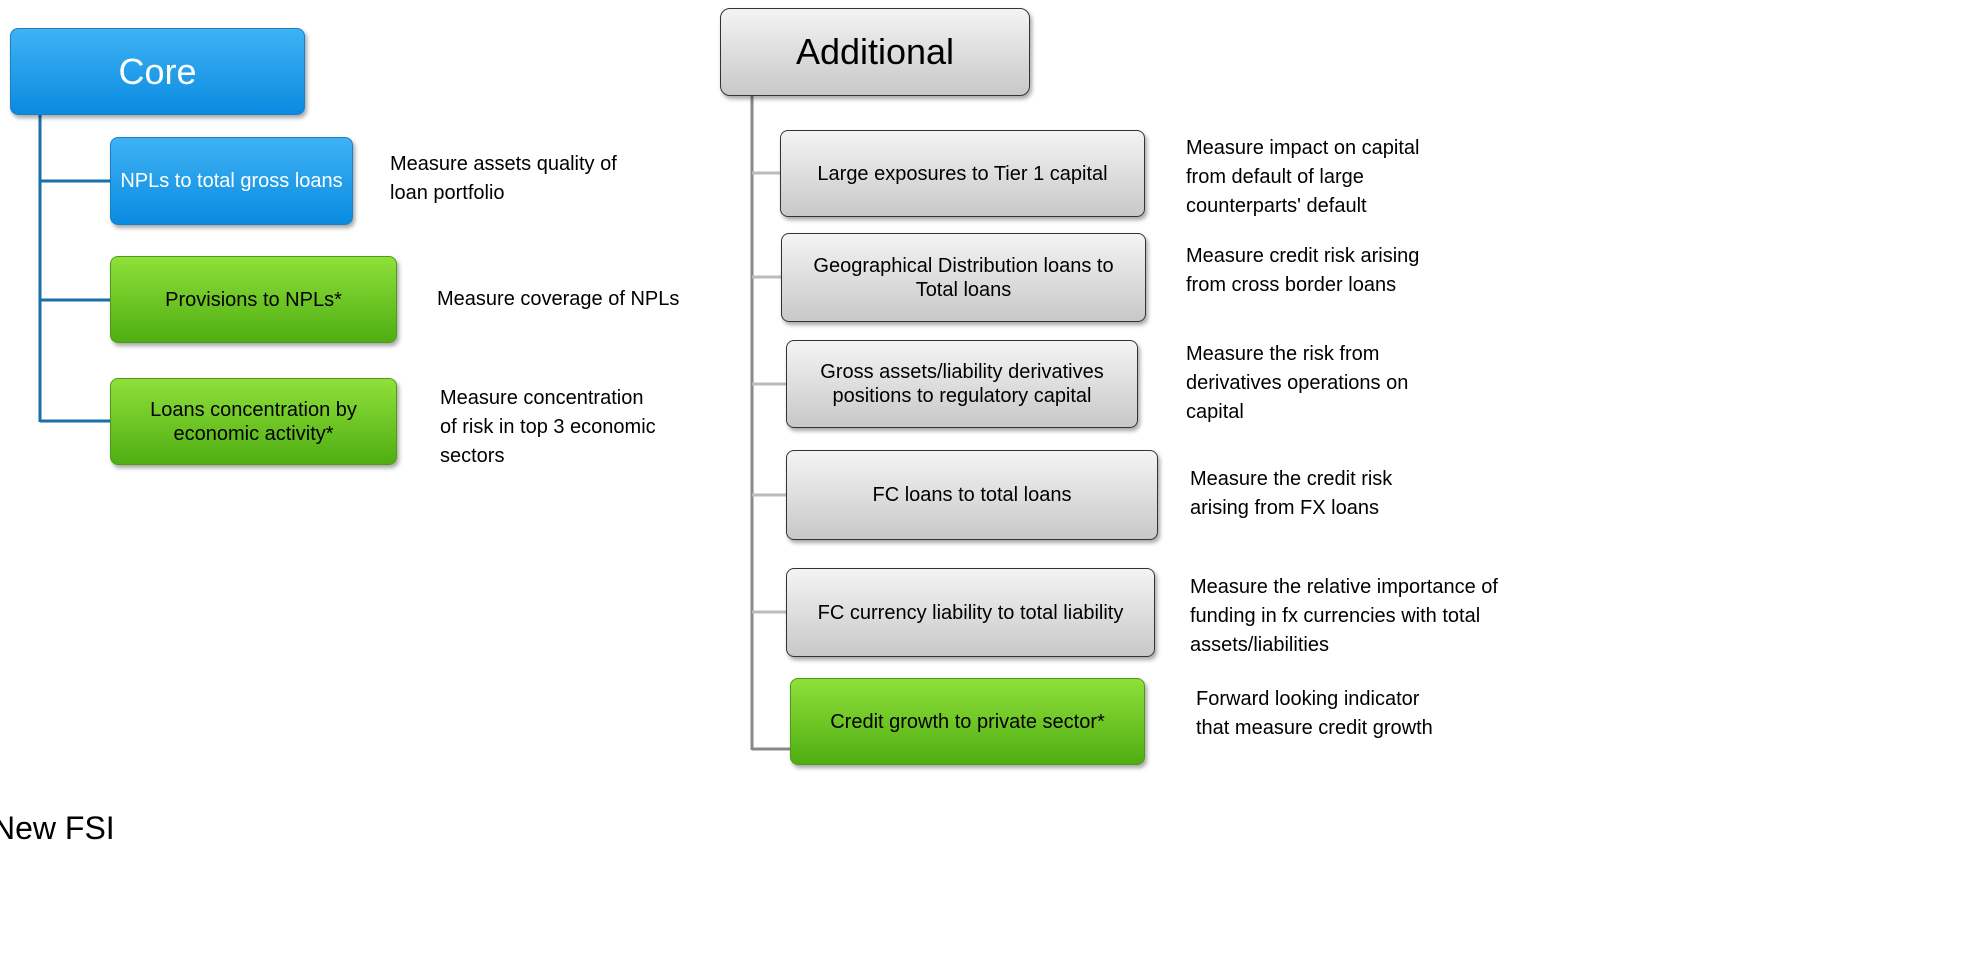 Image resolution: width=1964 pixels, height=960 pixels. I want to click on description-line: derivatives operations on, so click(1297, 383).